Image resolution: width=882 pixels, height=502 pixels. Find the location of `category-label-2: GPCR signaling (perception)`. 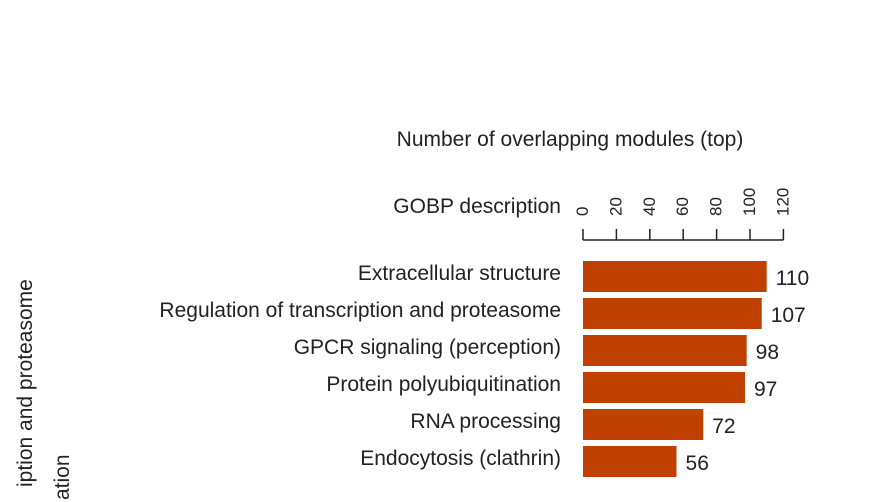

category-label-2: GPCR signaling (perception) is located at coordinates (427, 347).